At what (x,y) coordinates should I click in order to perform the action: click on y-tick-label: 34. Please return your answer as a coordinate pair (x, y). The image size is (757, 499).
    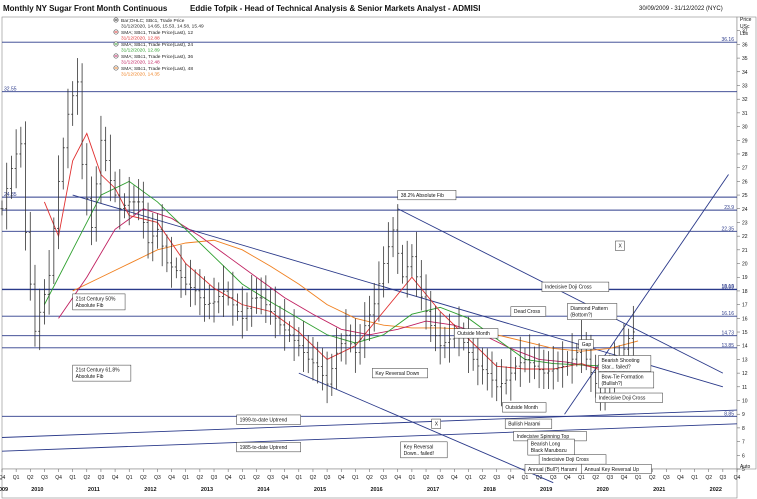
    Looking at the image, I should click on (745, 73).